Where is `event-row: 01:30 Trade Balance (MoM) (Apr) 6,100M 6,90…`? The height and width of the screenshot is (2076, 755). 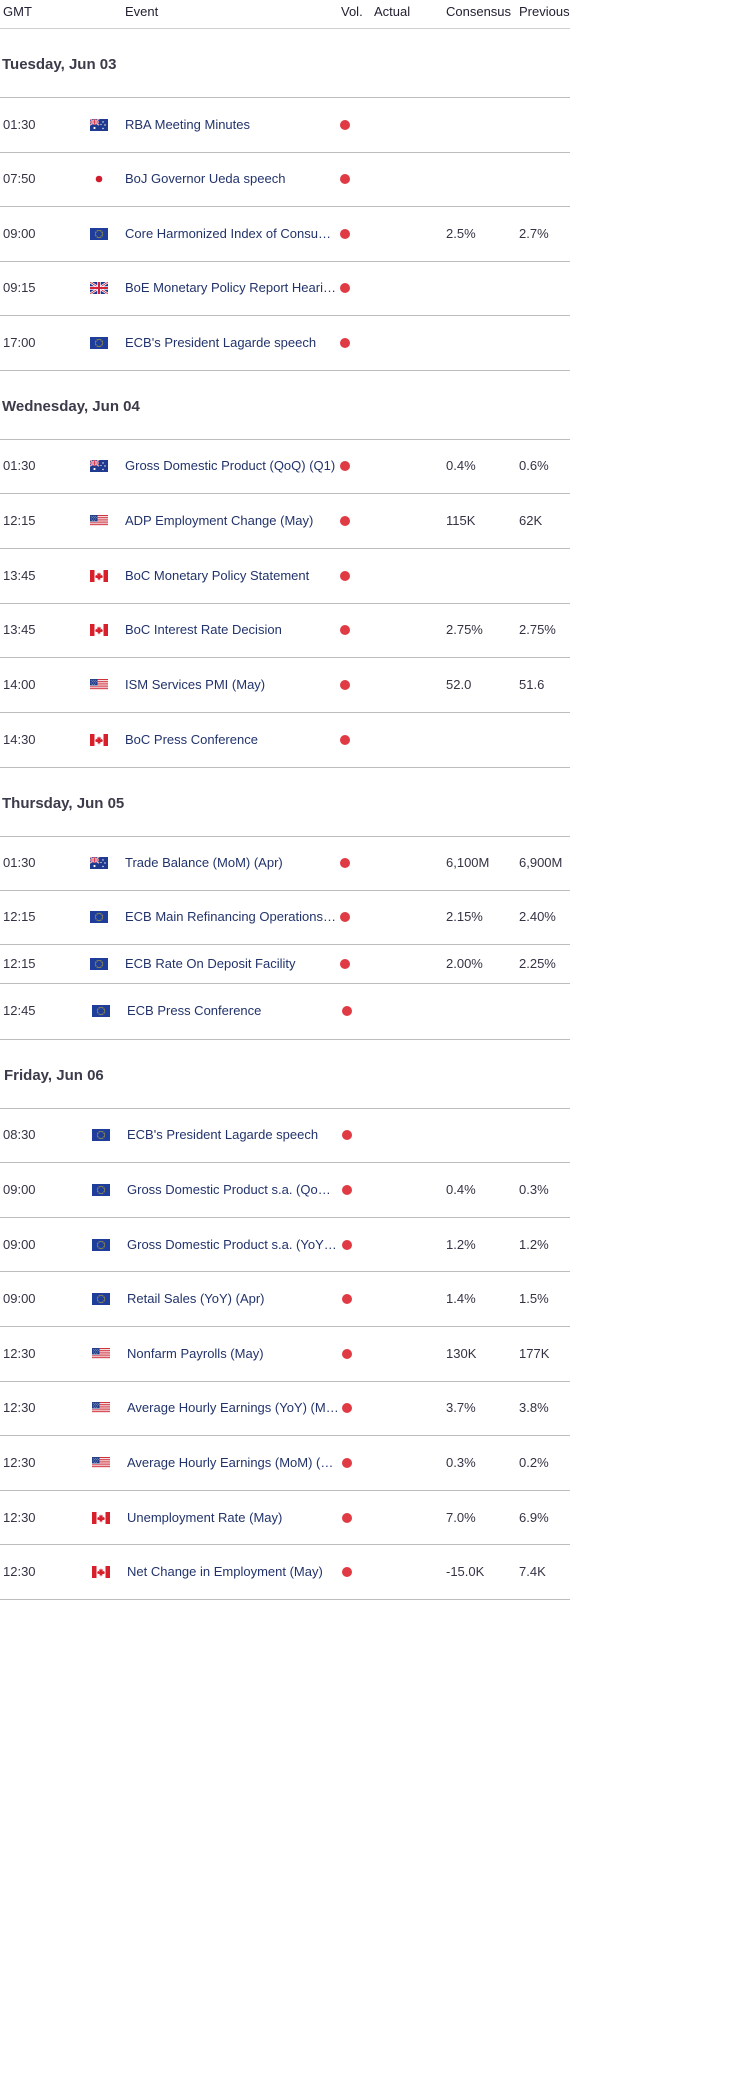 event-row: 01:30 Trade Balance (MoM) (Apr) 6,100M 6,90… is located at coordinates (285, 864).